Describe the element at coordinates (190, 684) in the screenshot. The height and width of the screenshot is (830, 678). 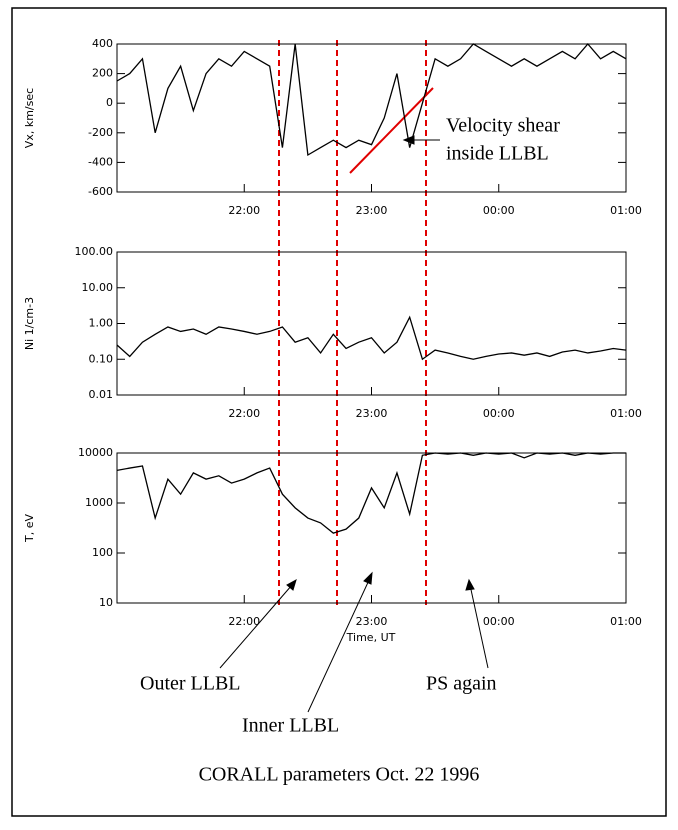
I see `annotation: Outer LLBL` at that location.